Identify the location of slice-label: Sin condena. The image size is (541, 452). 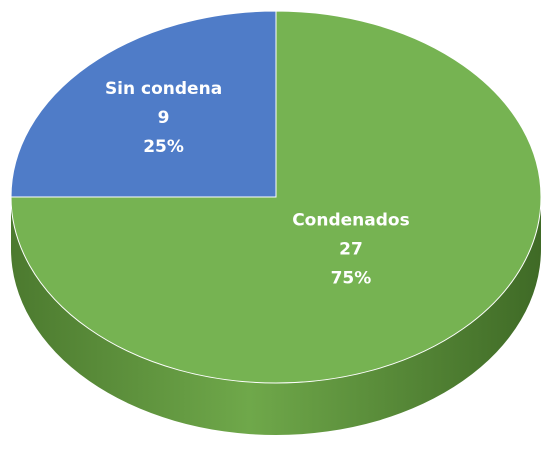
(163, 89).